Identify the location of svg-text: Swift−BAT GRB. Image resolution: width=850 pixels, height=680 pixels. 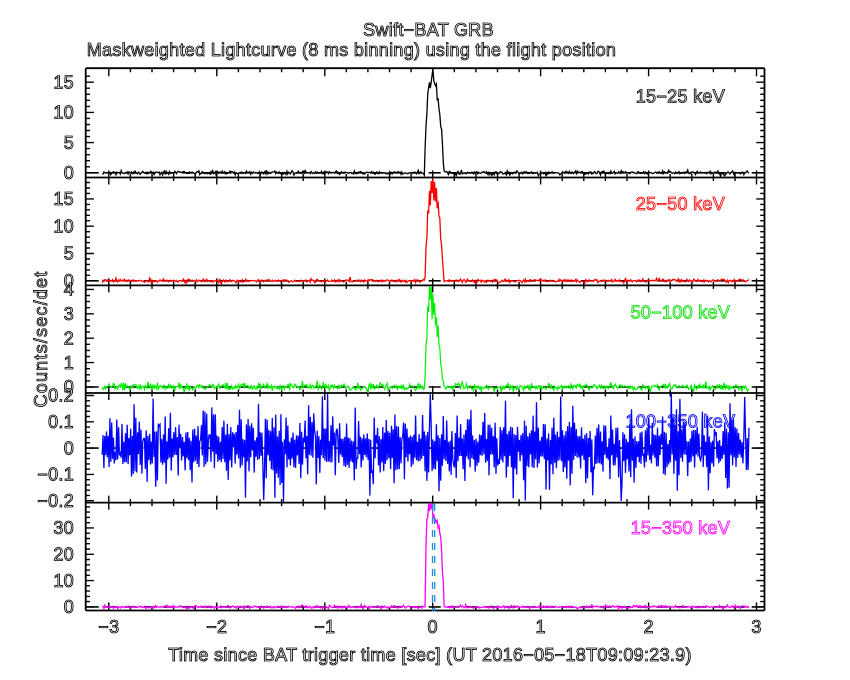
(428, 30).